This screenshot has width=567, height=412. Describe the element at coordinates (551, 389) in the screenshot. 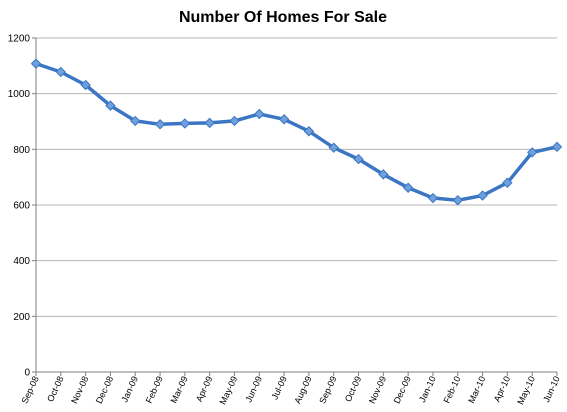

I see `x-tick-label: Jun-10` at that location.